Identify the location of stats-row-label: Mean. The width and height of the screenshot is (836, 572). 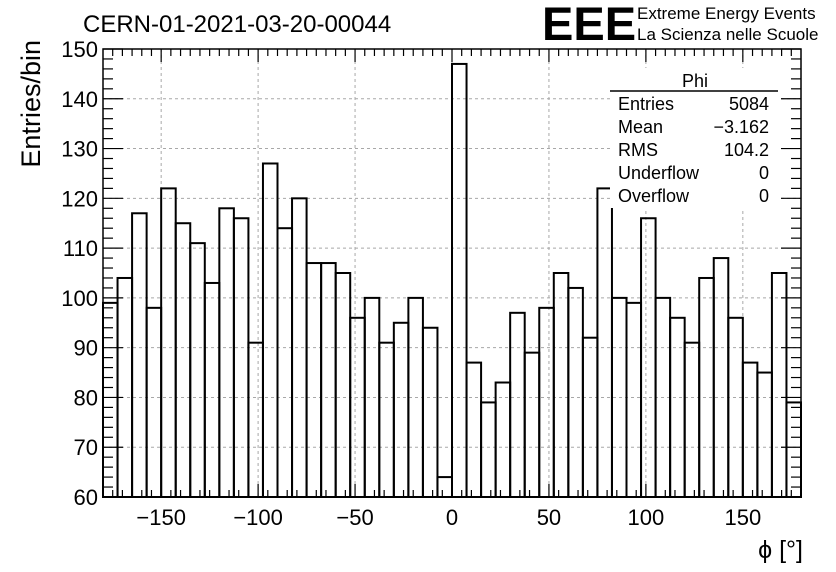
(640, 127).